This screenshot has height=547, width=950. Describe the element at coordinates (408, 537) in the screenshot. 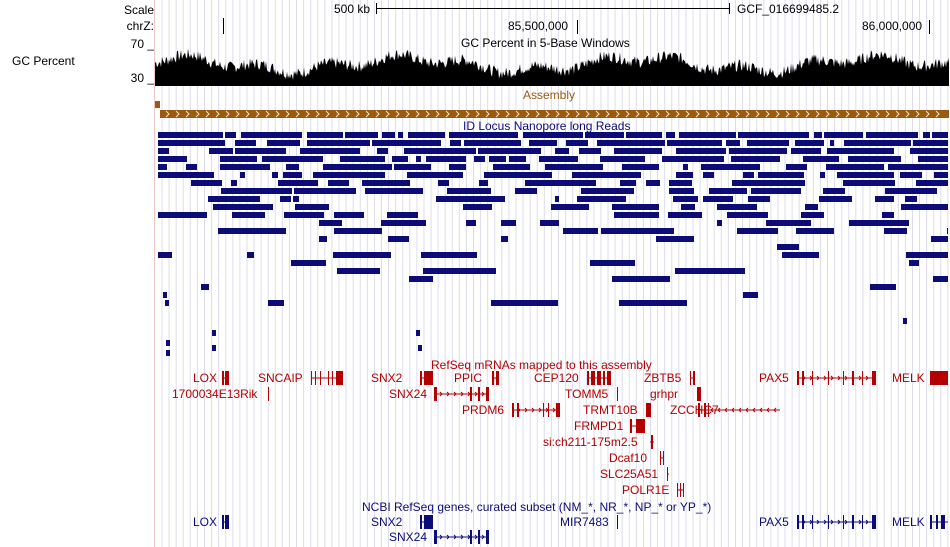

I see `ncbi-label-snx24: SNX24` at that location.